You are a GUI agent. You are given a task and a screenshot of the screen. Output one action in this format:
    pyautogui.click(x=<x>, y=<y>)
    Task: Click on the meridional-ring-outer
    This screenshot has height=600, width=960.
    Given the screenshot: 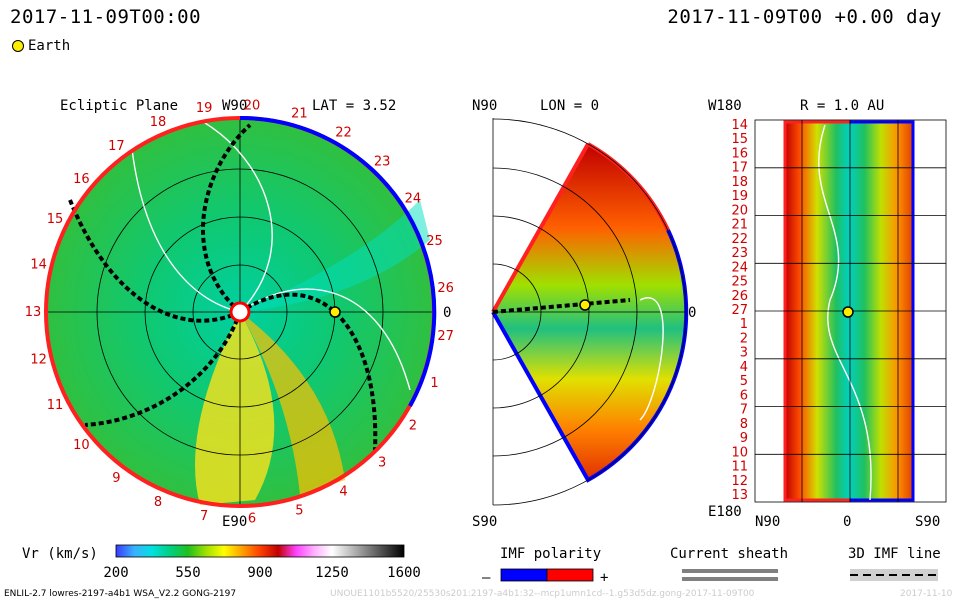 What is the action you would take?
    pyautogui.click(x=589, y=312)
    